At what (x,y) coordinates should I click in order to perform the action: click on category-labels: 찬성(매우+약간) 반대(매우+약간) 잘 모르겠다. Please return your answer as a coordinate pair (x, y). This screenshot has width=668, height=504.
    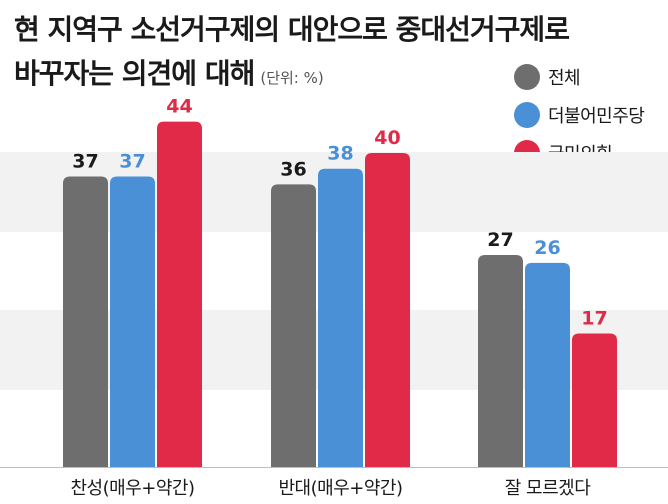
    Looking at the image, I should click on (331, 488).